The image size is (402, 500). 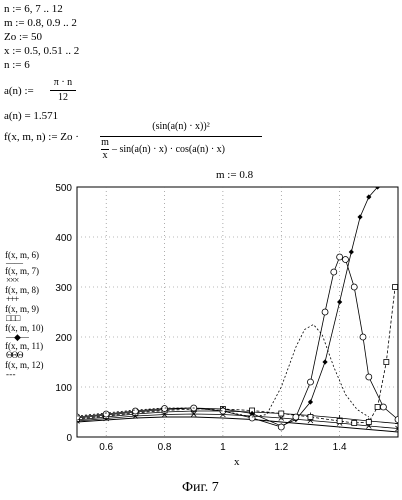 I want to click on y-tick-label: 200, so click(x=63, y=338).